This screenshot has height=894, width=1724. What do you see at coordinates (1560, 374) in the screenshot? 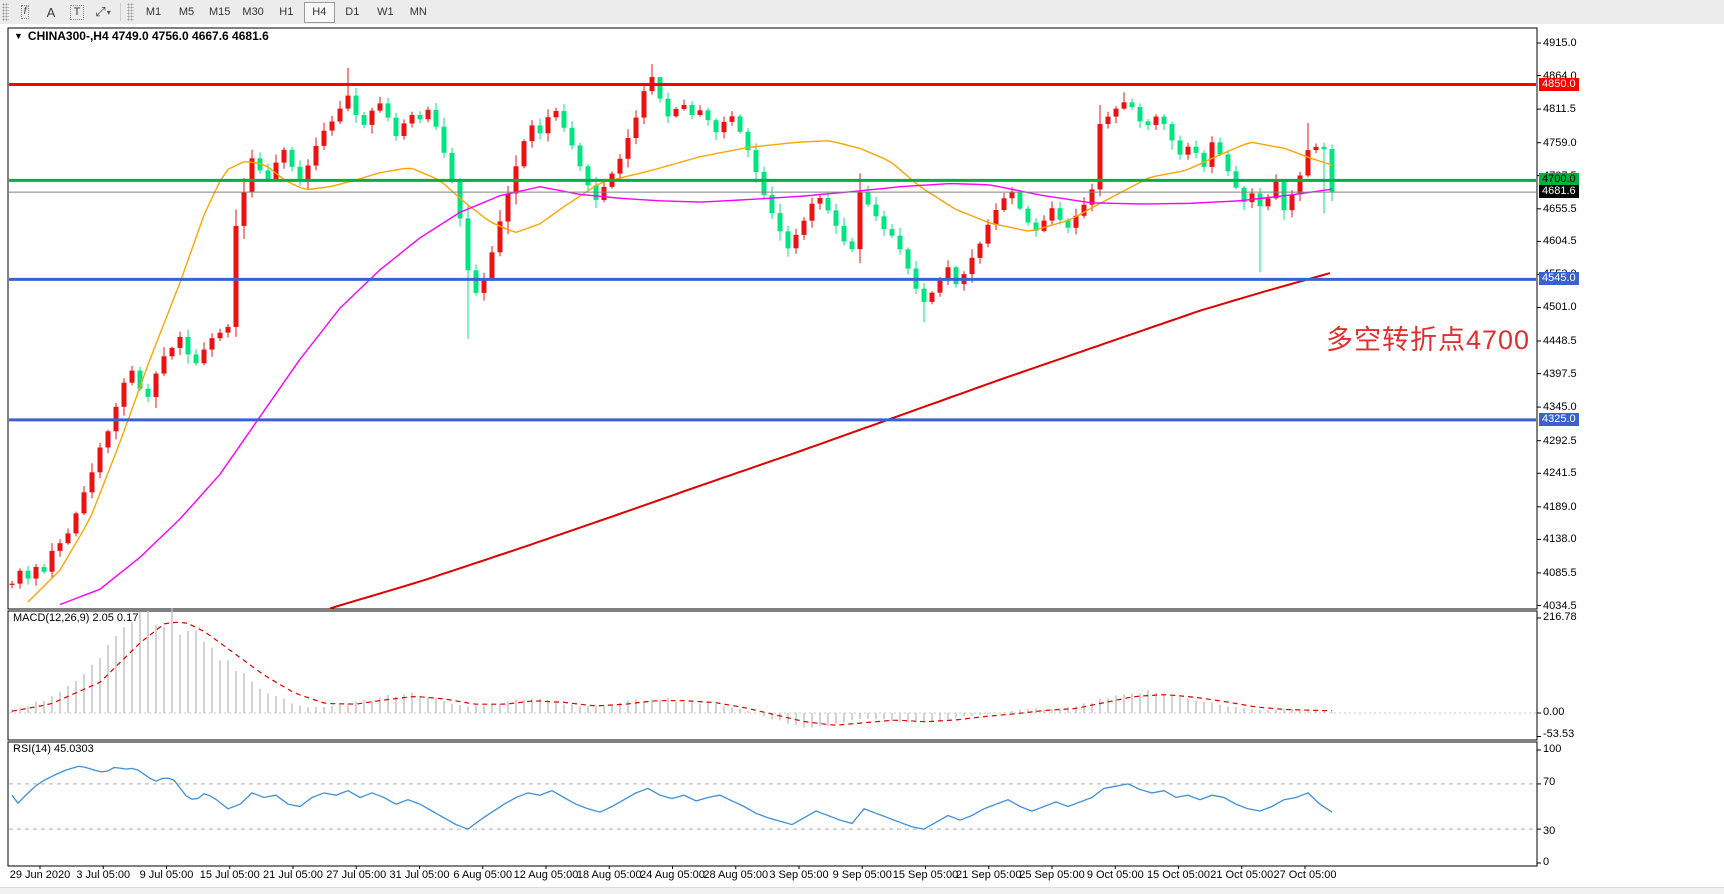
I see `price-tick-label: 4397.5` at bounding box center [1560, 374].